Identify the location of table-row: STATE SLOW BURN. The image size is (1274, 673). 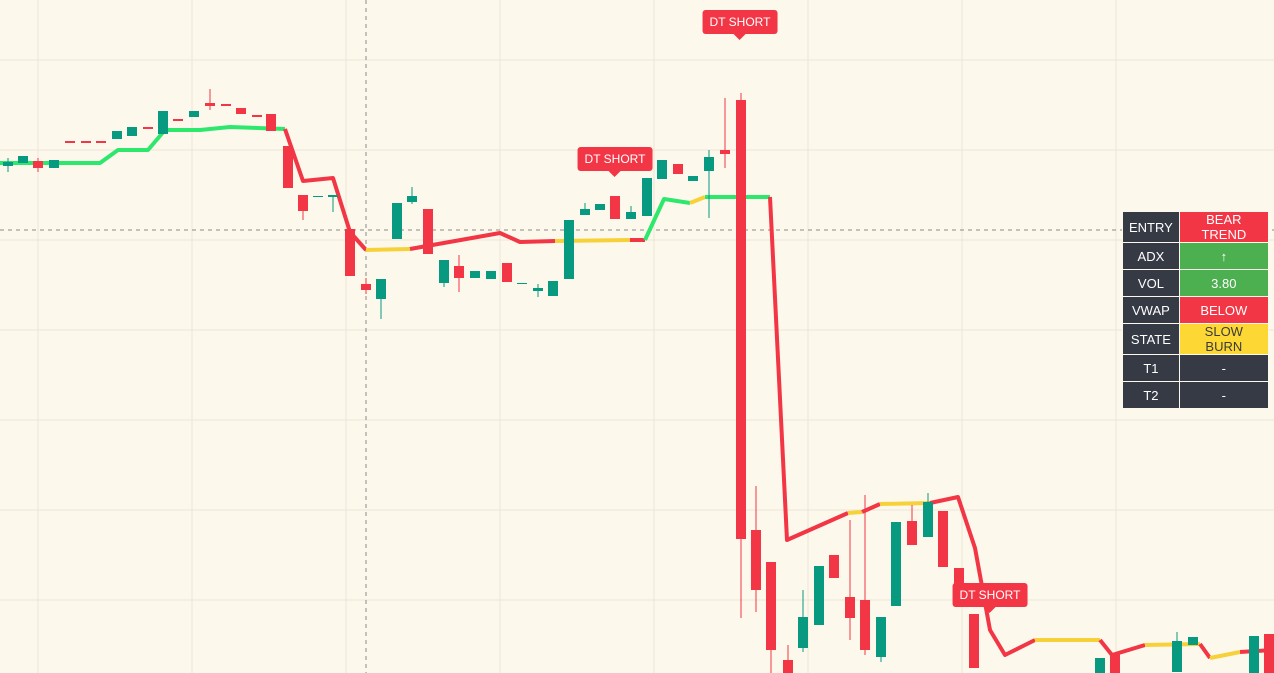
(1195, 339).